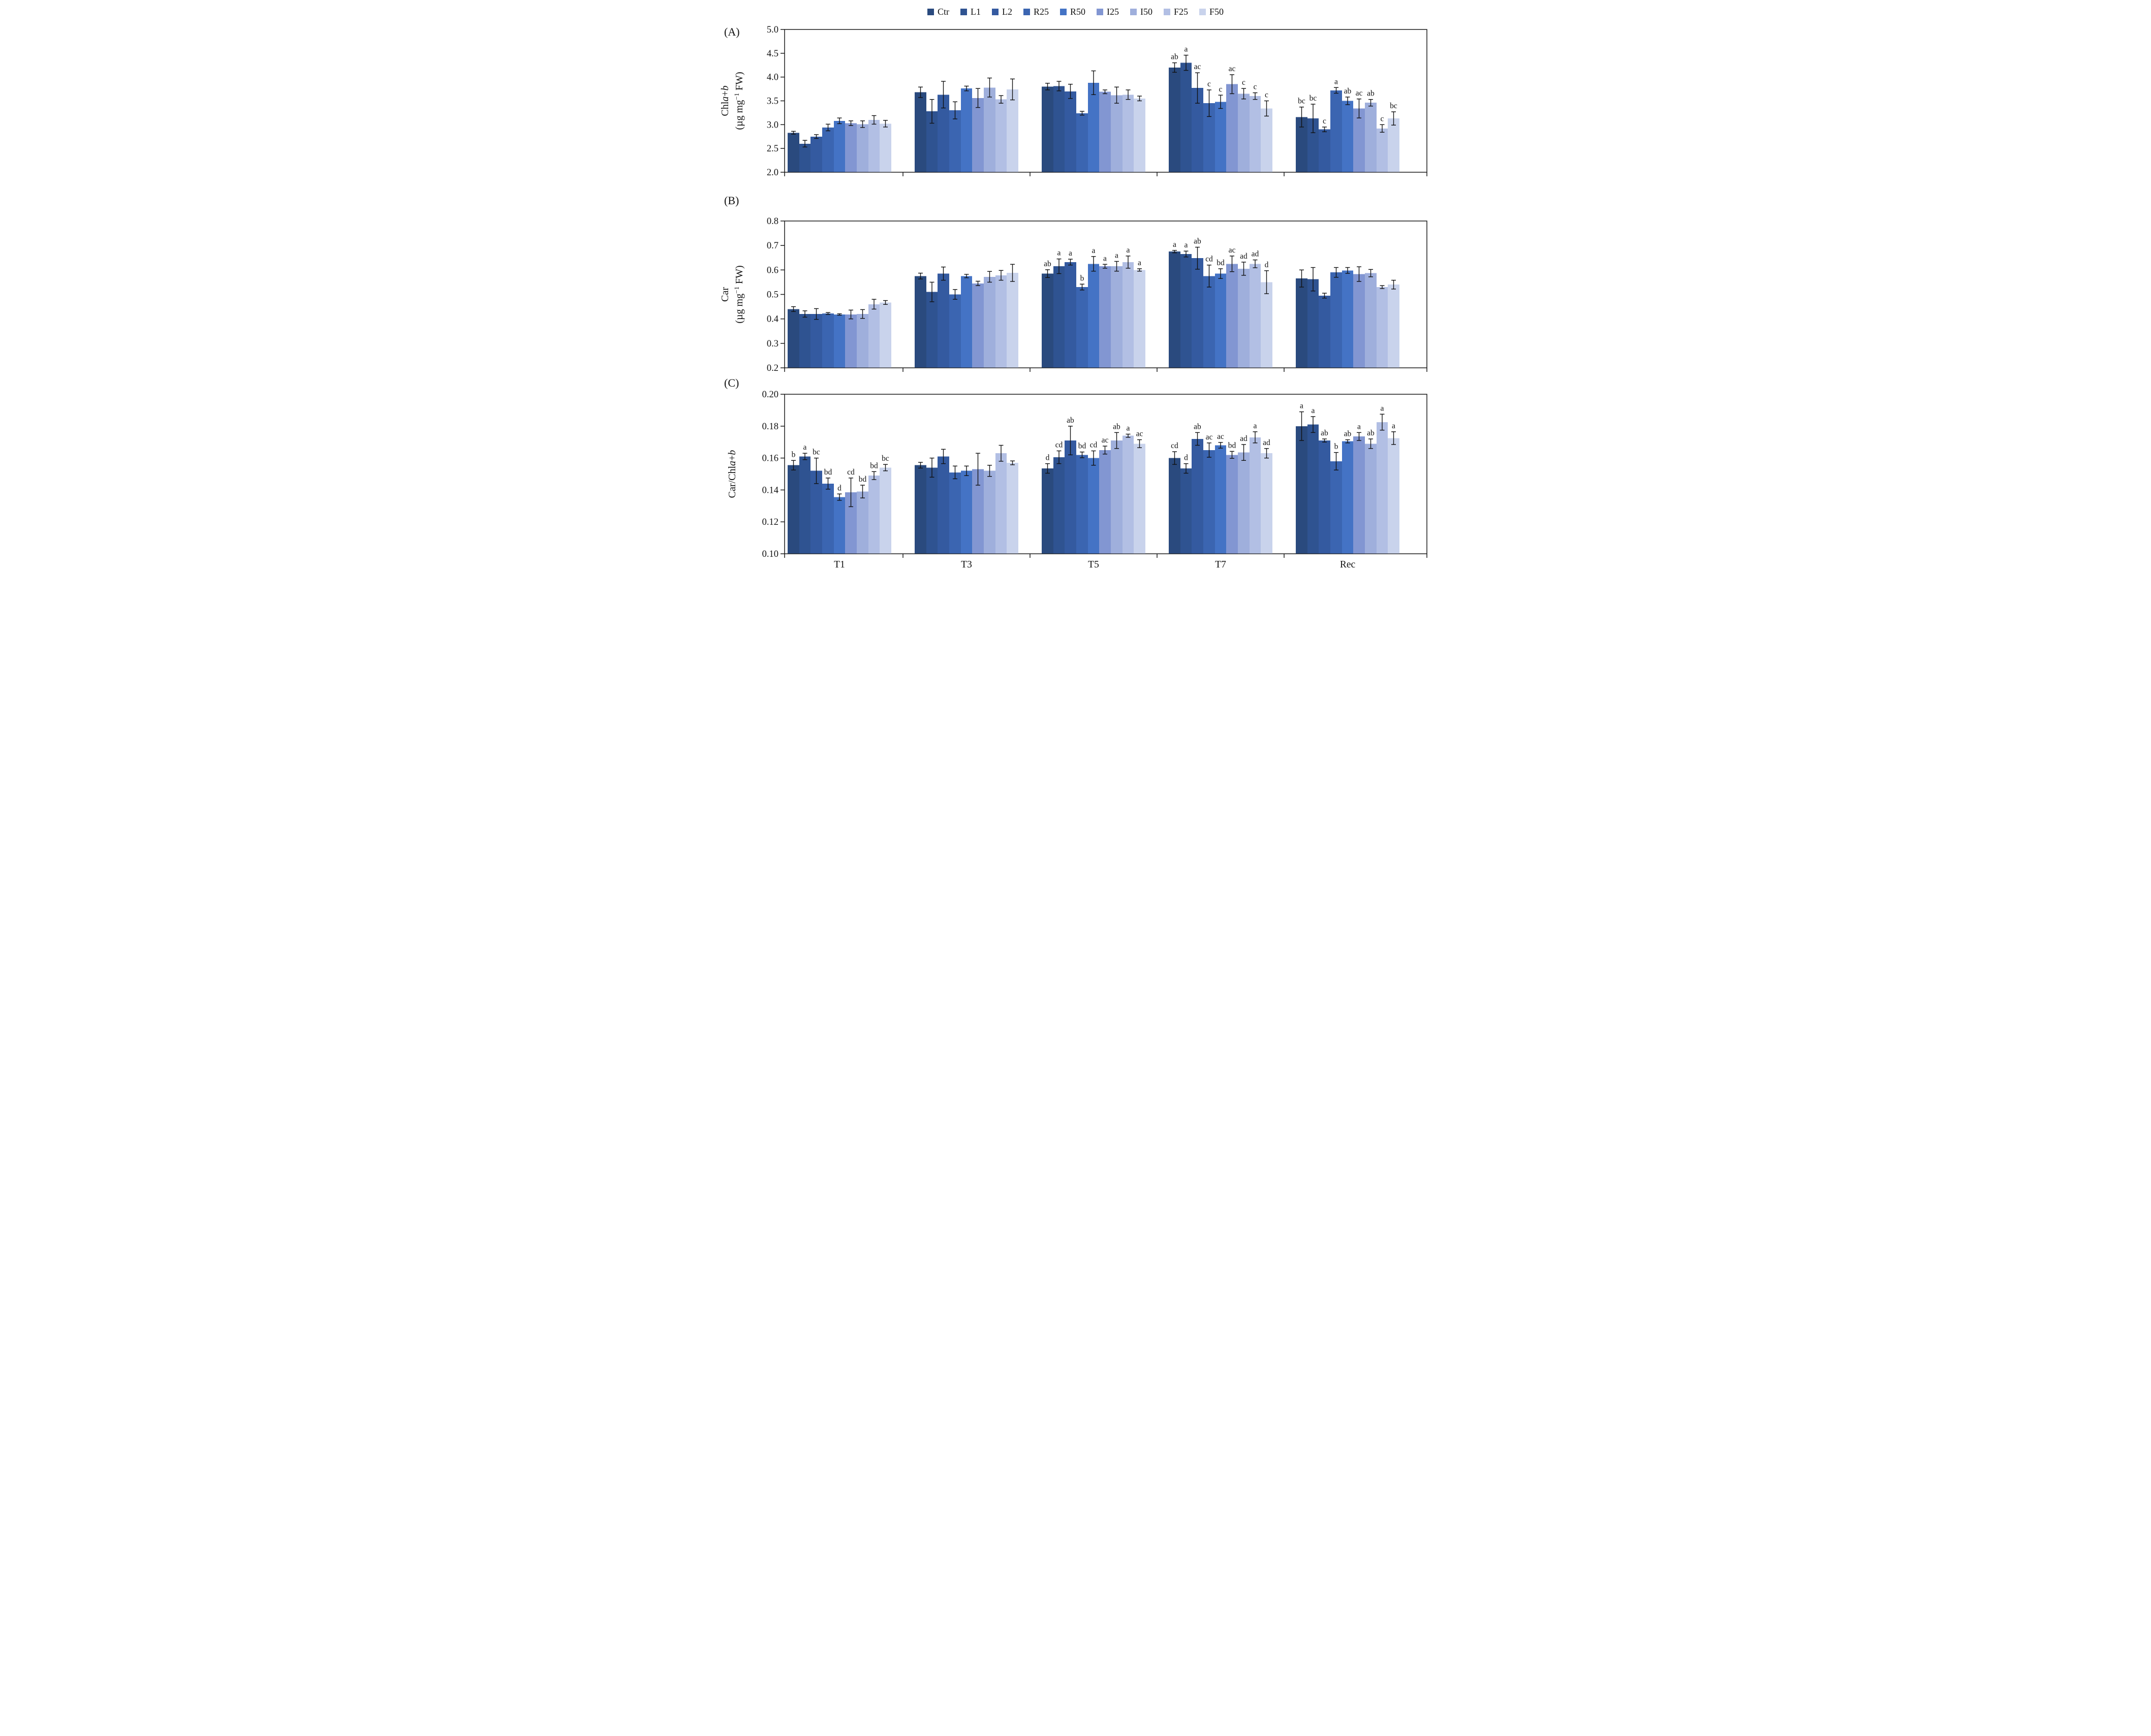 Image resolution: width=2151 pixels, height=1736 pixels. I want to click on bar-ctr-rec, so click(1301, 323).